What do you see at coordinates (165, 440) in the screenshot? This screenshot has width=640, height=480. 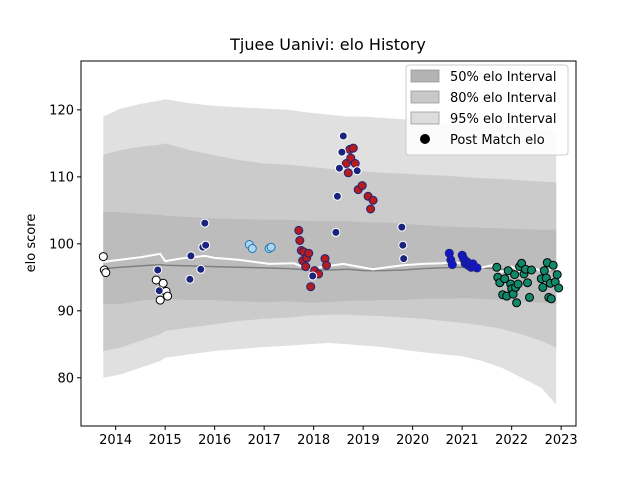 I see `x-tick-label: 2015` at bounding box center [165, 440].